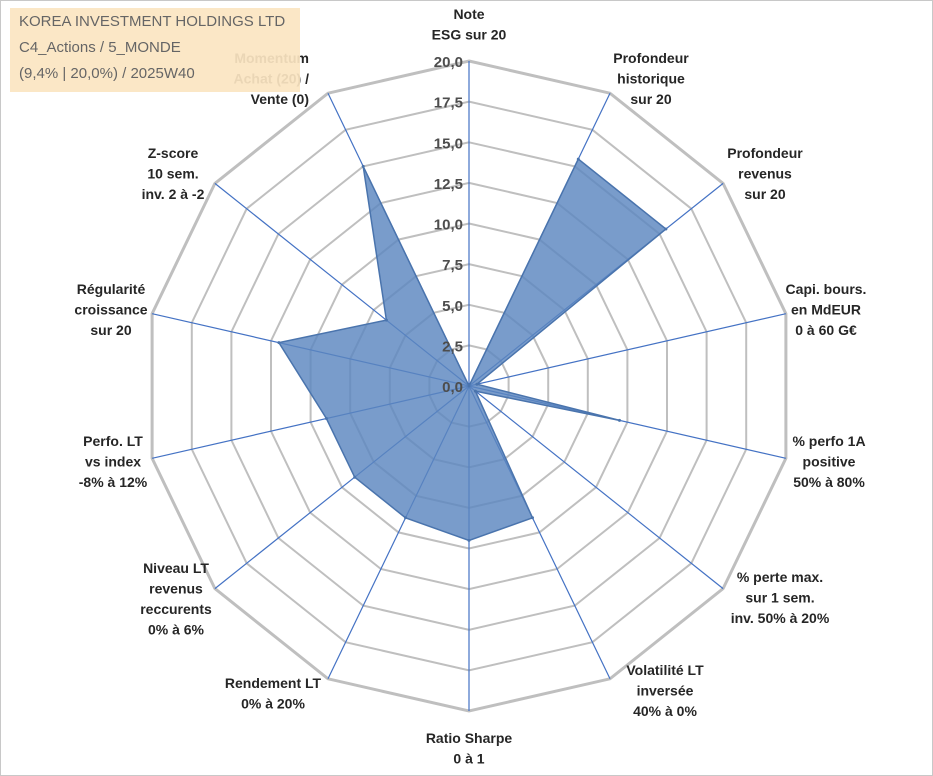 Image resolution: width=933 pixels, height=776 pixels. Describe the element at coordinates (113, 482) in the screenshot. I see `axis-label-line: -8% à 12%` at that location.